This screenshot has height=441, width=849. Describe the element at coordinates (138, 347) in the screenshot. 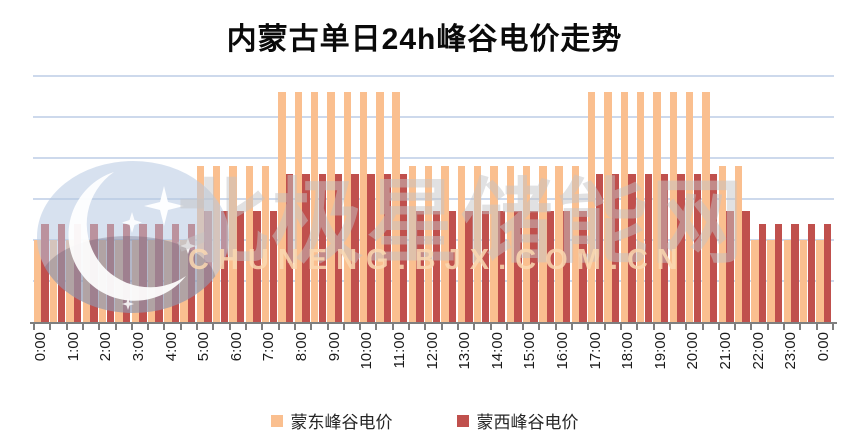

I see `x-axis-label: 3:00` at that location.